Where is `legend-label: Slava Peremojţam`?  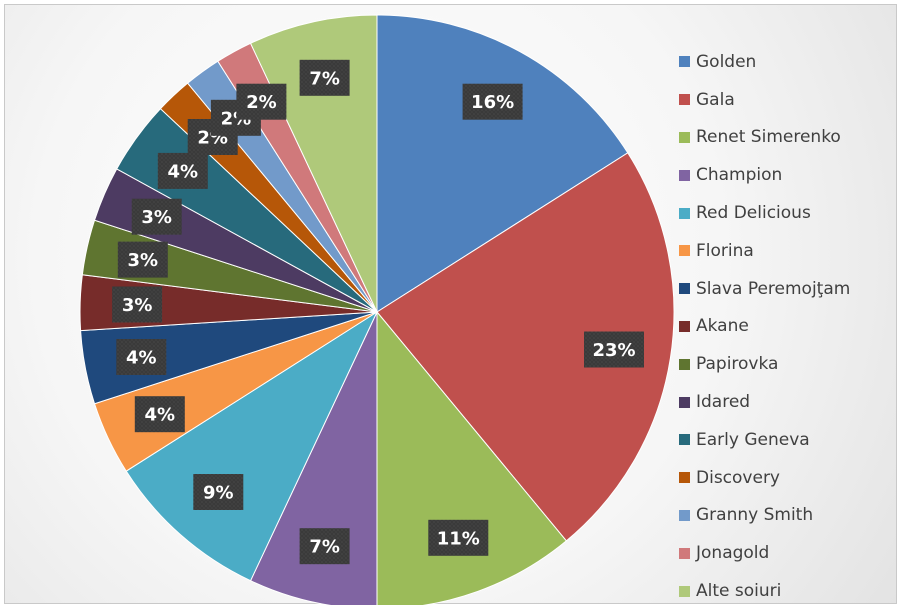
legend-label: Slava Peremojţam is located at coordinates (773, 288).